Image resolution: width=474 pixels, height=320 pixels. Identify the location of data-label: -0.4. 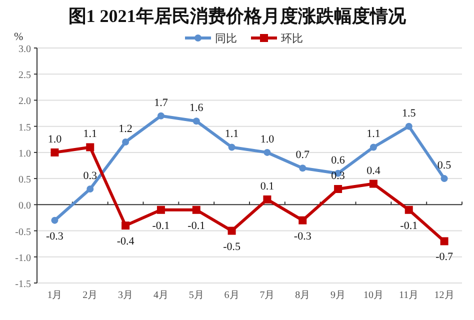
(125, 242).